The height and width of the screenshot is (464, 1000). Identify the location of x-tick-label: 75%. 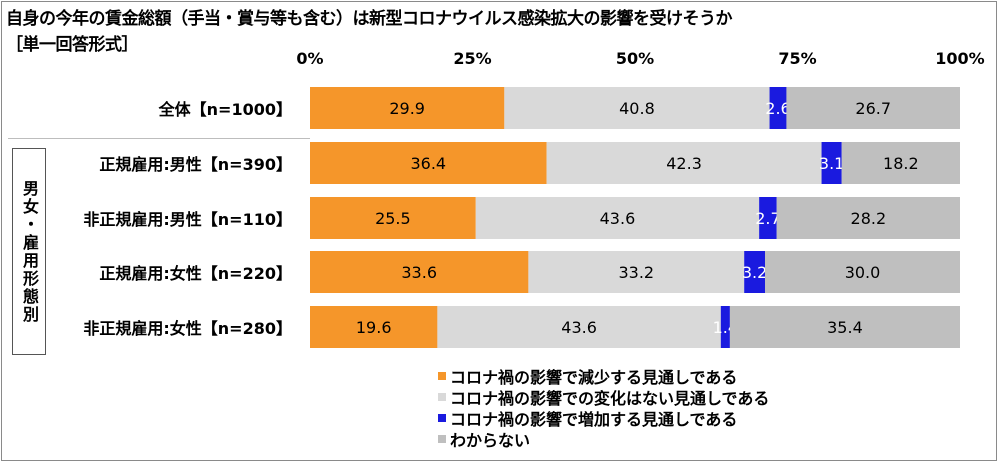
(797, 58).